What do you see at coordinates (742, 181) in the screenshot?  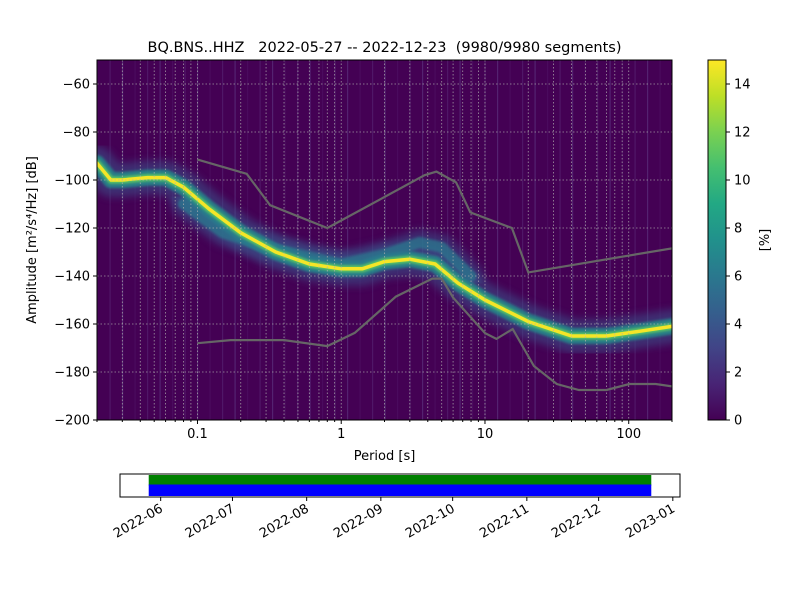 I see `colorbar-tick-label: 10` at bounding box center [742, 181].